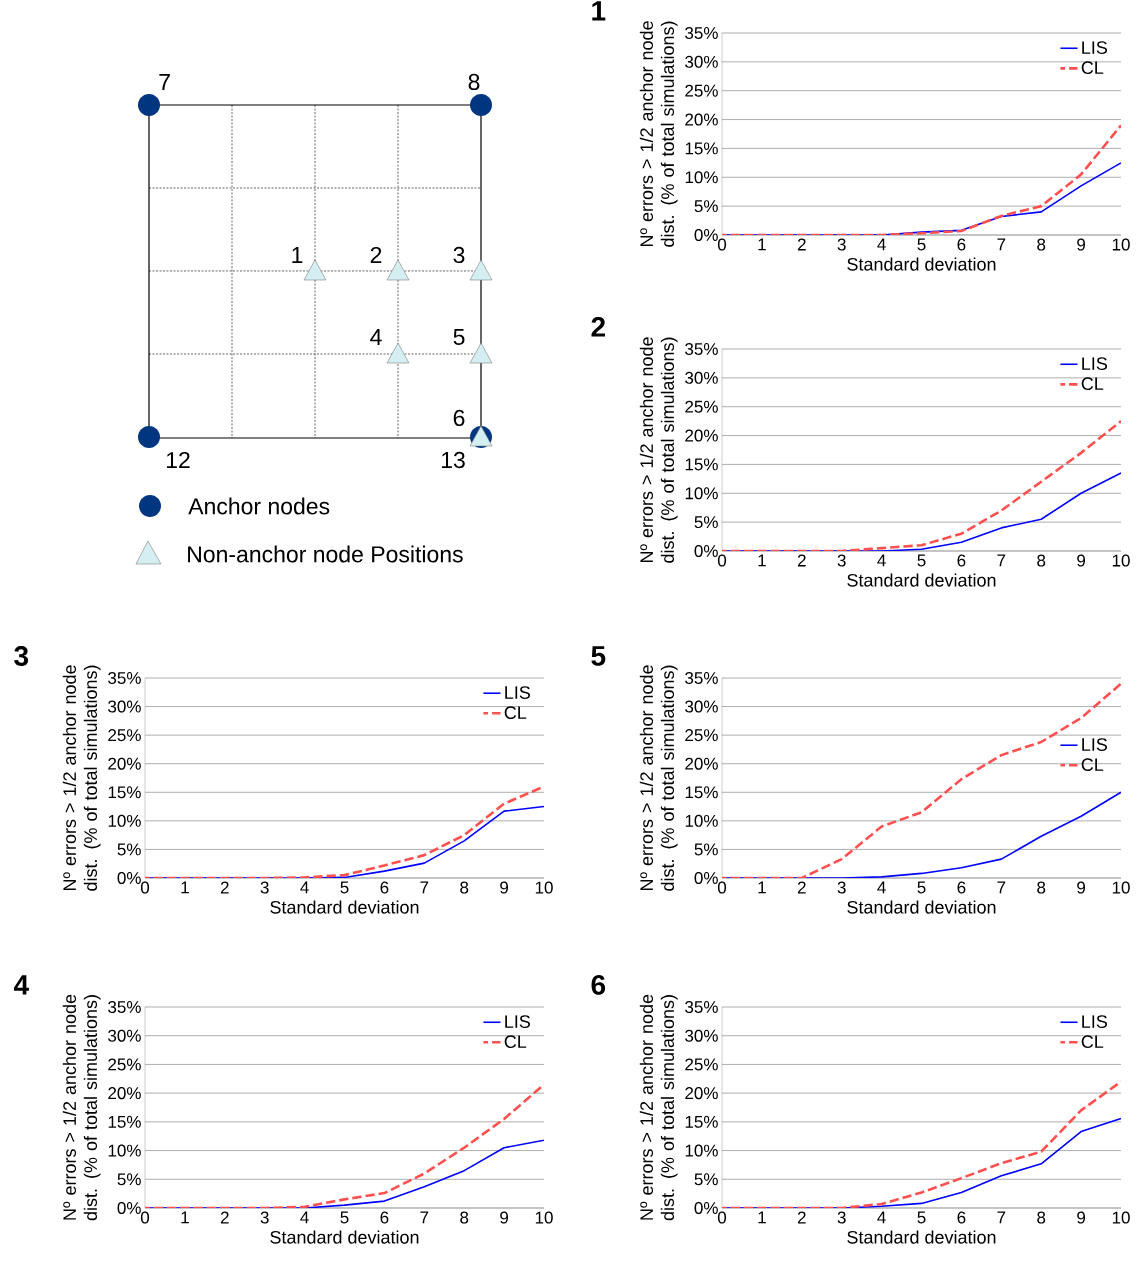 The width and height of the screenshot is (1141, 1273). What do you see at coordinates (459, 337) in the screenshot?
I see `text: 5` at bounding box center [459, 337].